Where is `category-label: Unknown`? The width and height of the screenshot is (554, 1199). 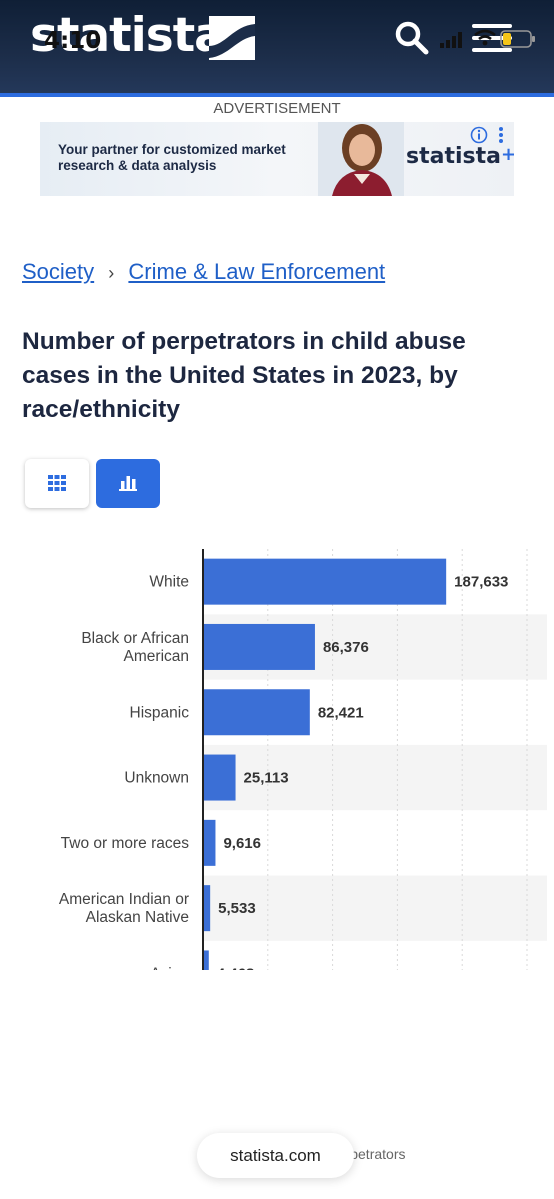 category-label: Unknown is located at coordinates (156, 778).